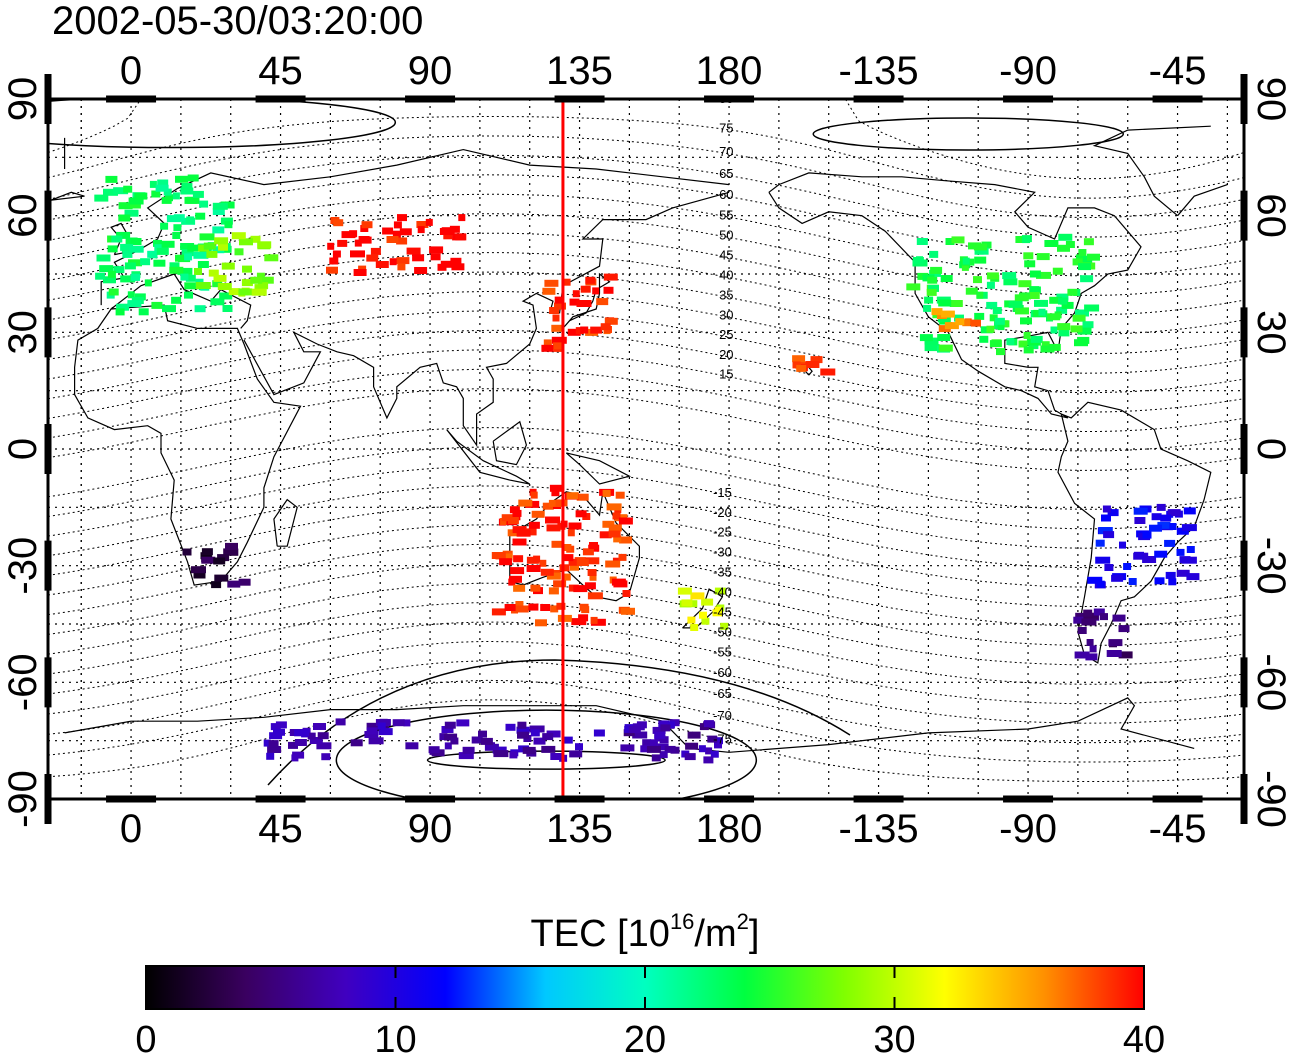 This screenshot has height=1057, width=1292. What do you see at coordinates (663, 829) in the screenshot?
I see `bottom-longitude-labels: 0 45 90 135 180 -135 -90 -45` at bounding box center [663, 829].